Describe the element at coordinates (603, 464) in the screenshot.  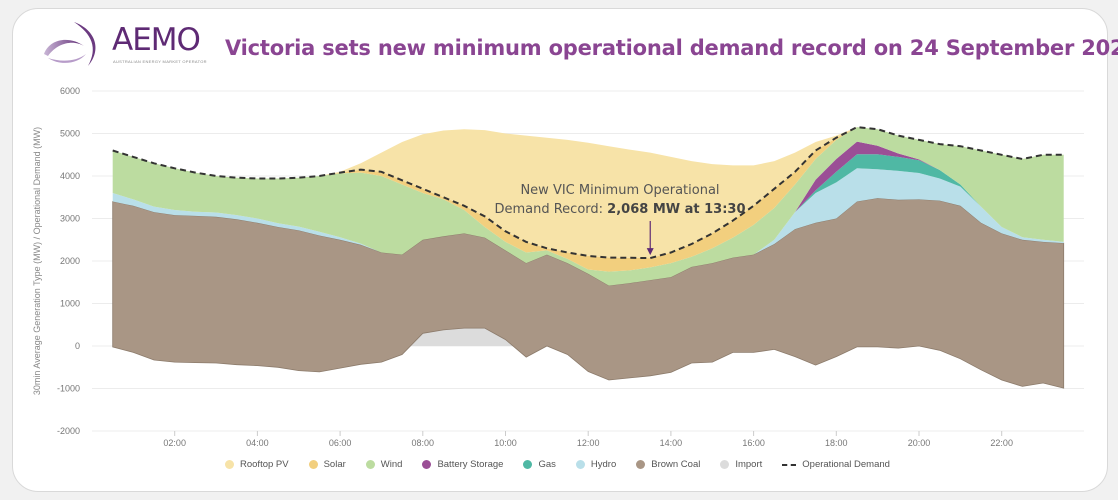
I see `legend-label: Hydro` at that location.